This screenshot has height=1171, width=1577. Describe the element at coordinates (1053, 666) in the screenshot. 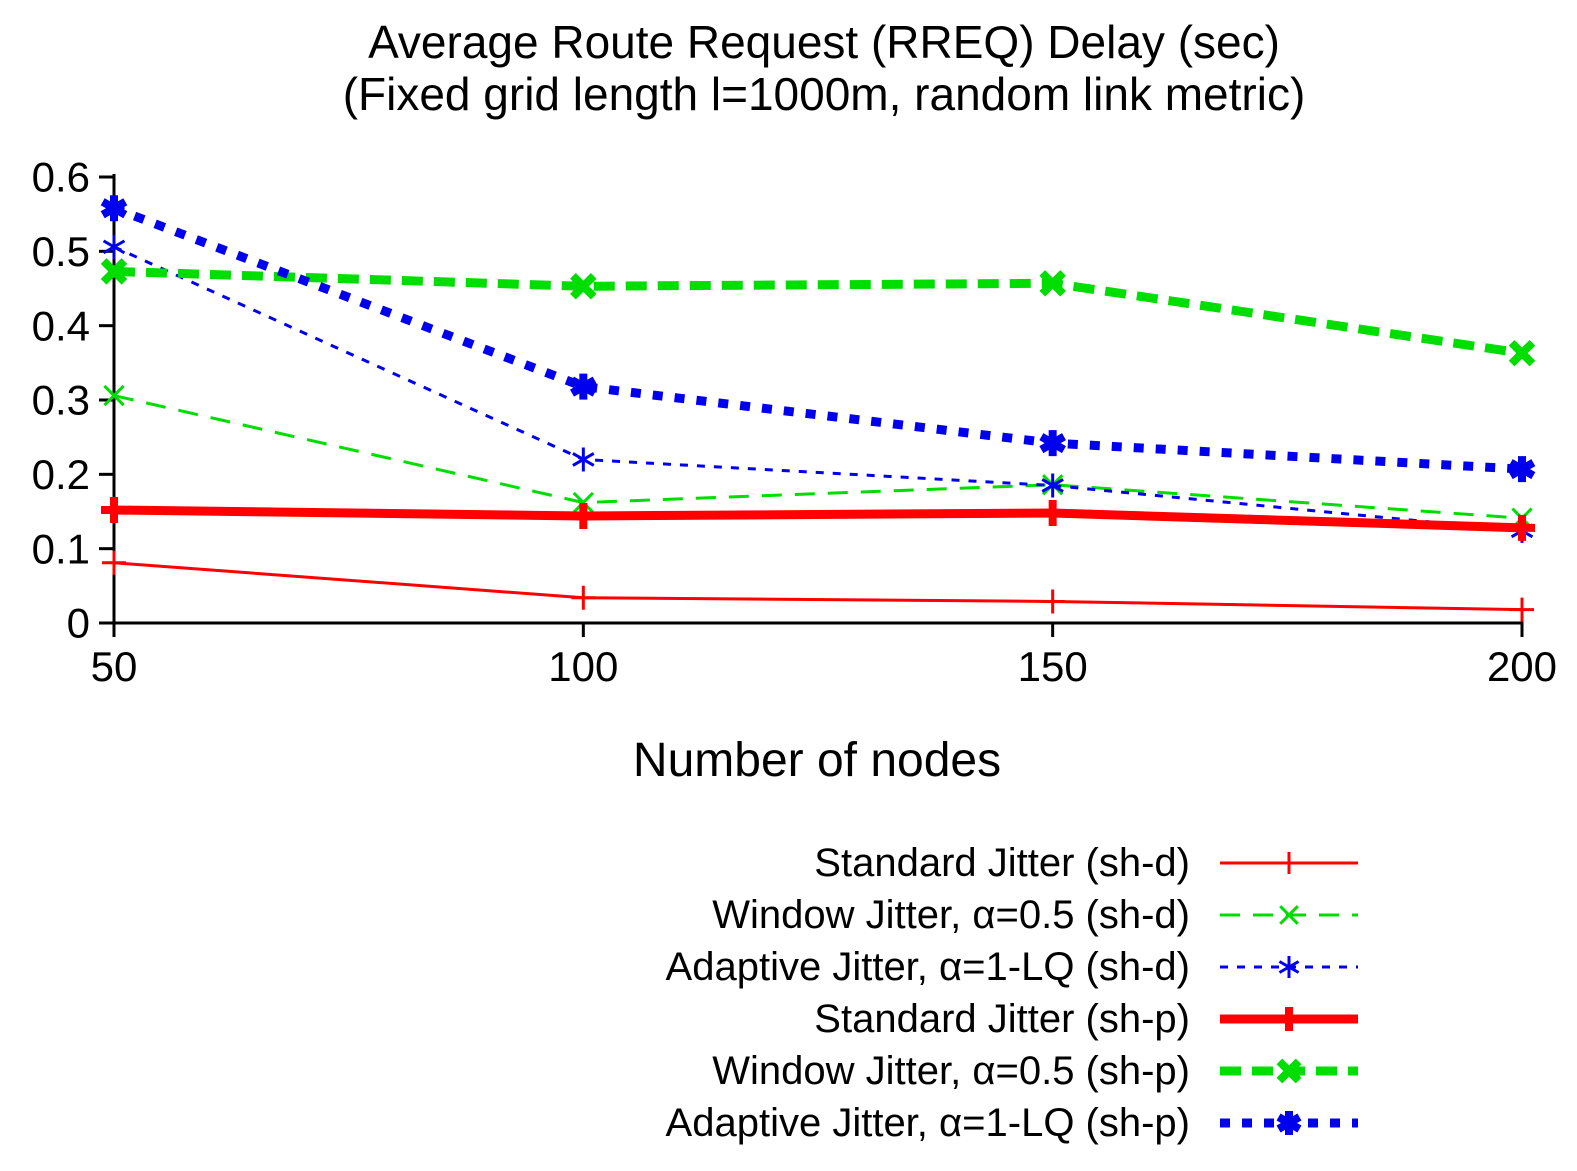

I see `x-tick-label: 150` at that location.